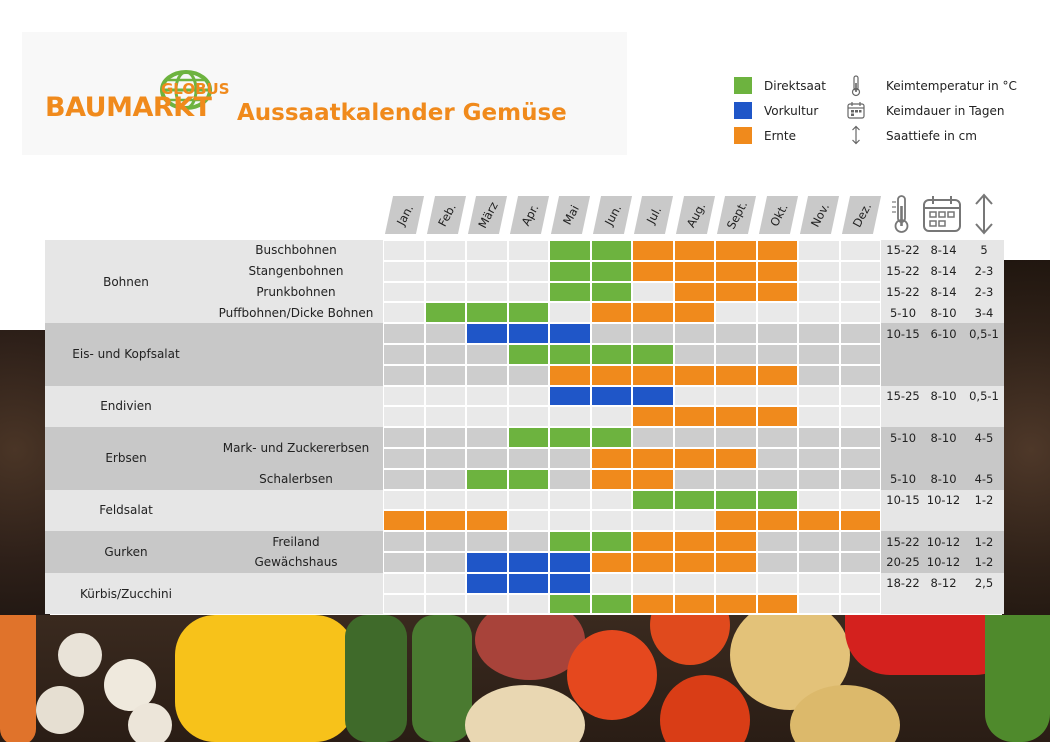  What do you see at coordinates (943, 291) in the screenshot?
I see `value-days: 8-14` at bounding box center [943, 291].